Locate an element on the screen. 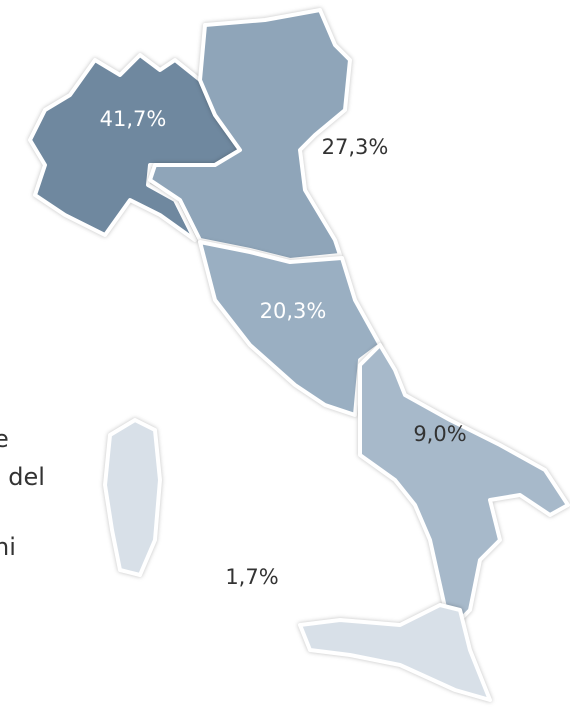 Image resolution: width=570 pixels, height=715 pixels. region-sardinia is located at coordinates (132, 497).